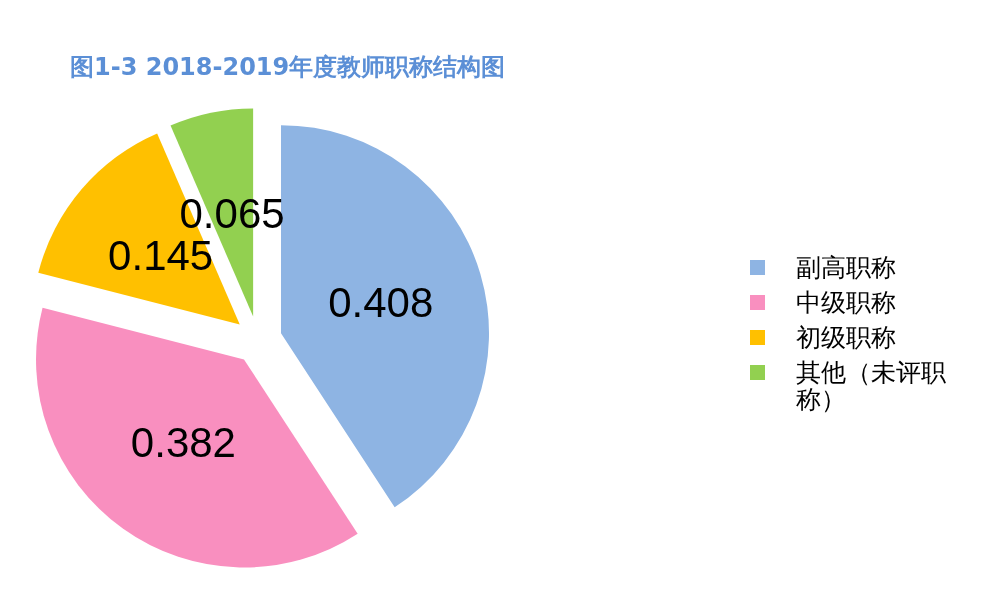  What do you see at coordinates (161, 255) in the screenshot?
I see `data-label: 0.145` at bounding box center [161, 255].